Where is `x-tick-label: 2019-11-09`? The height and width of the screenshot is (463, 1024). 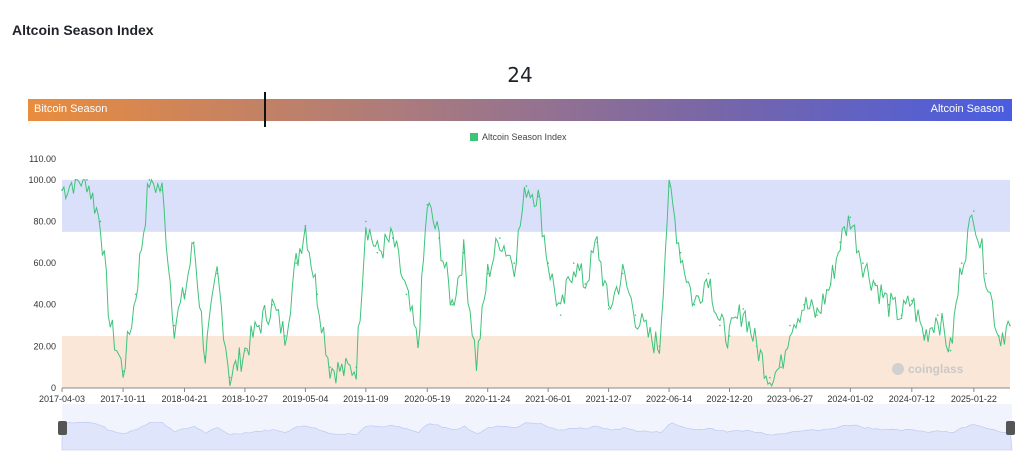
x-tick-label: 2019-11-09 is located at coordinates (365, 399).